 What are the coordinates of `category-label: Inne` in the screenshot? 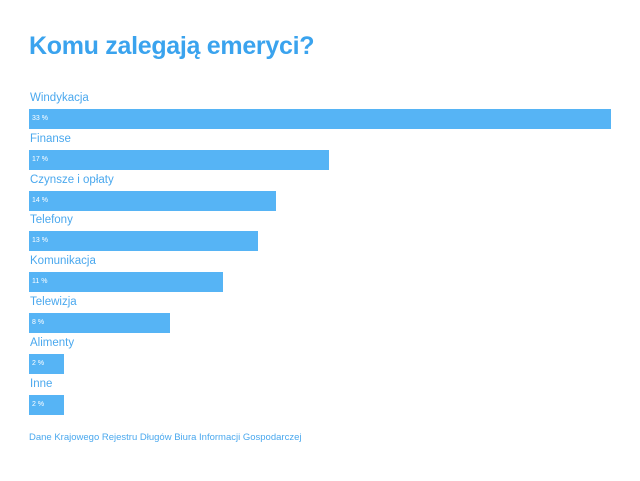 It's located at (41, 383).